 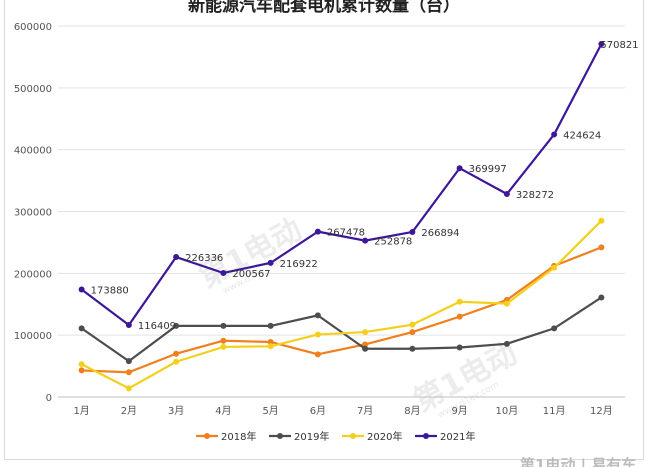 I want to click on x-tick-label: 8月, so click(x=412, y=411).